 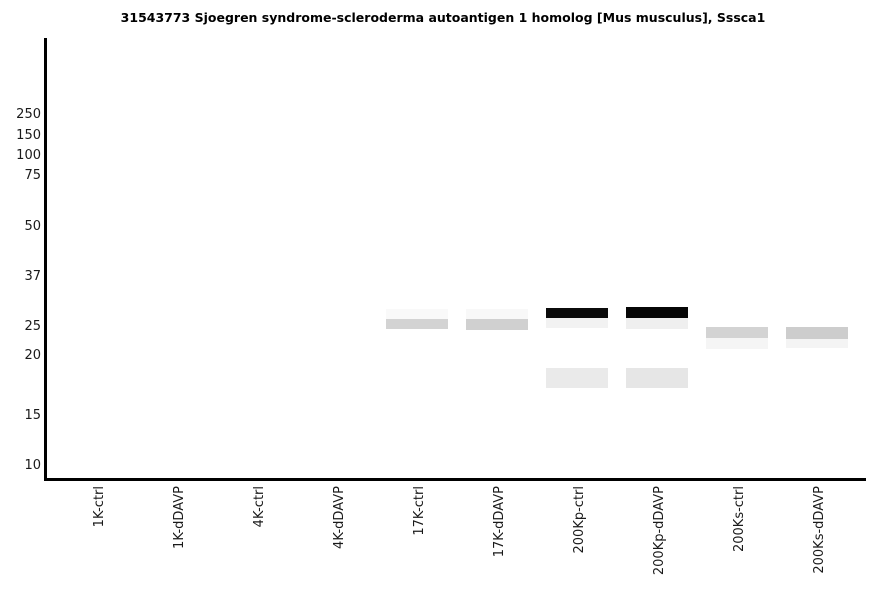 I want to click on y-tick-label: 25, so click(x=32, y=326).